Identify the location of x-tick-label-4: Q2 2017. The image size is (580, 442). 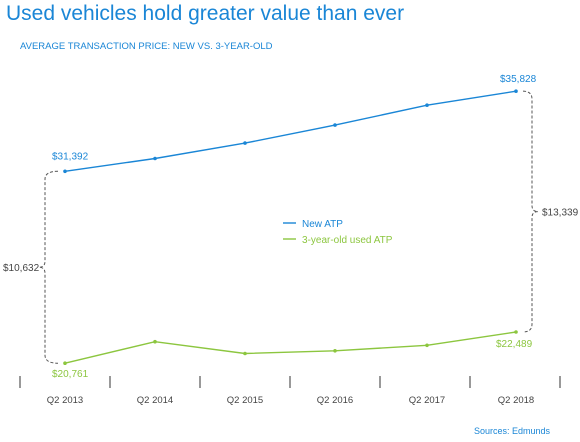
(427, 400).